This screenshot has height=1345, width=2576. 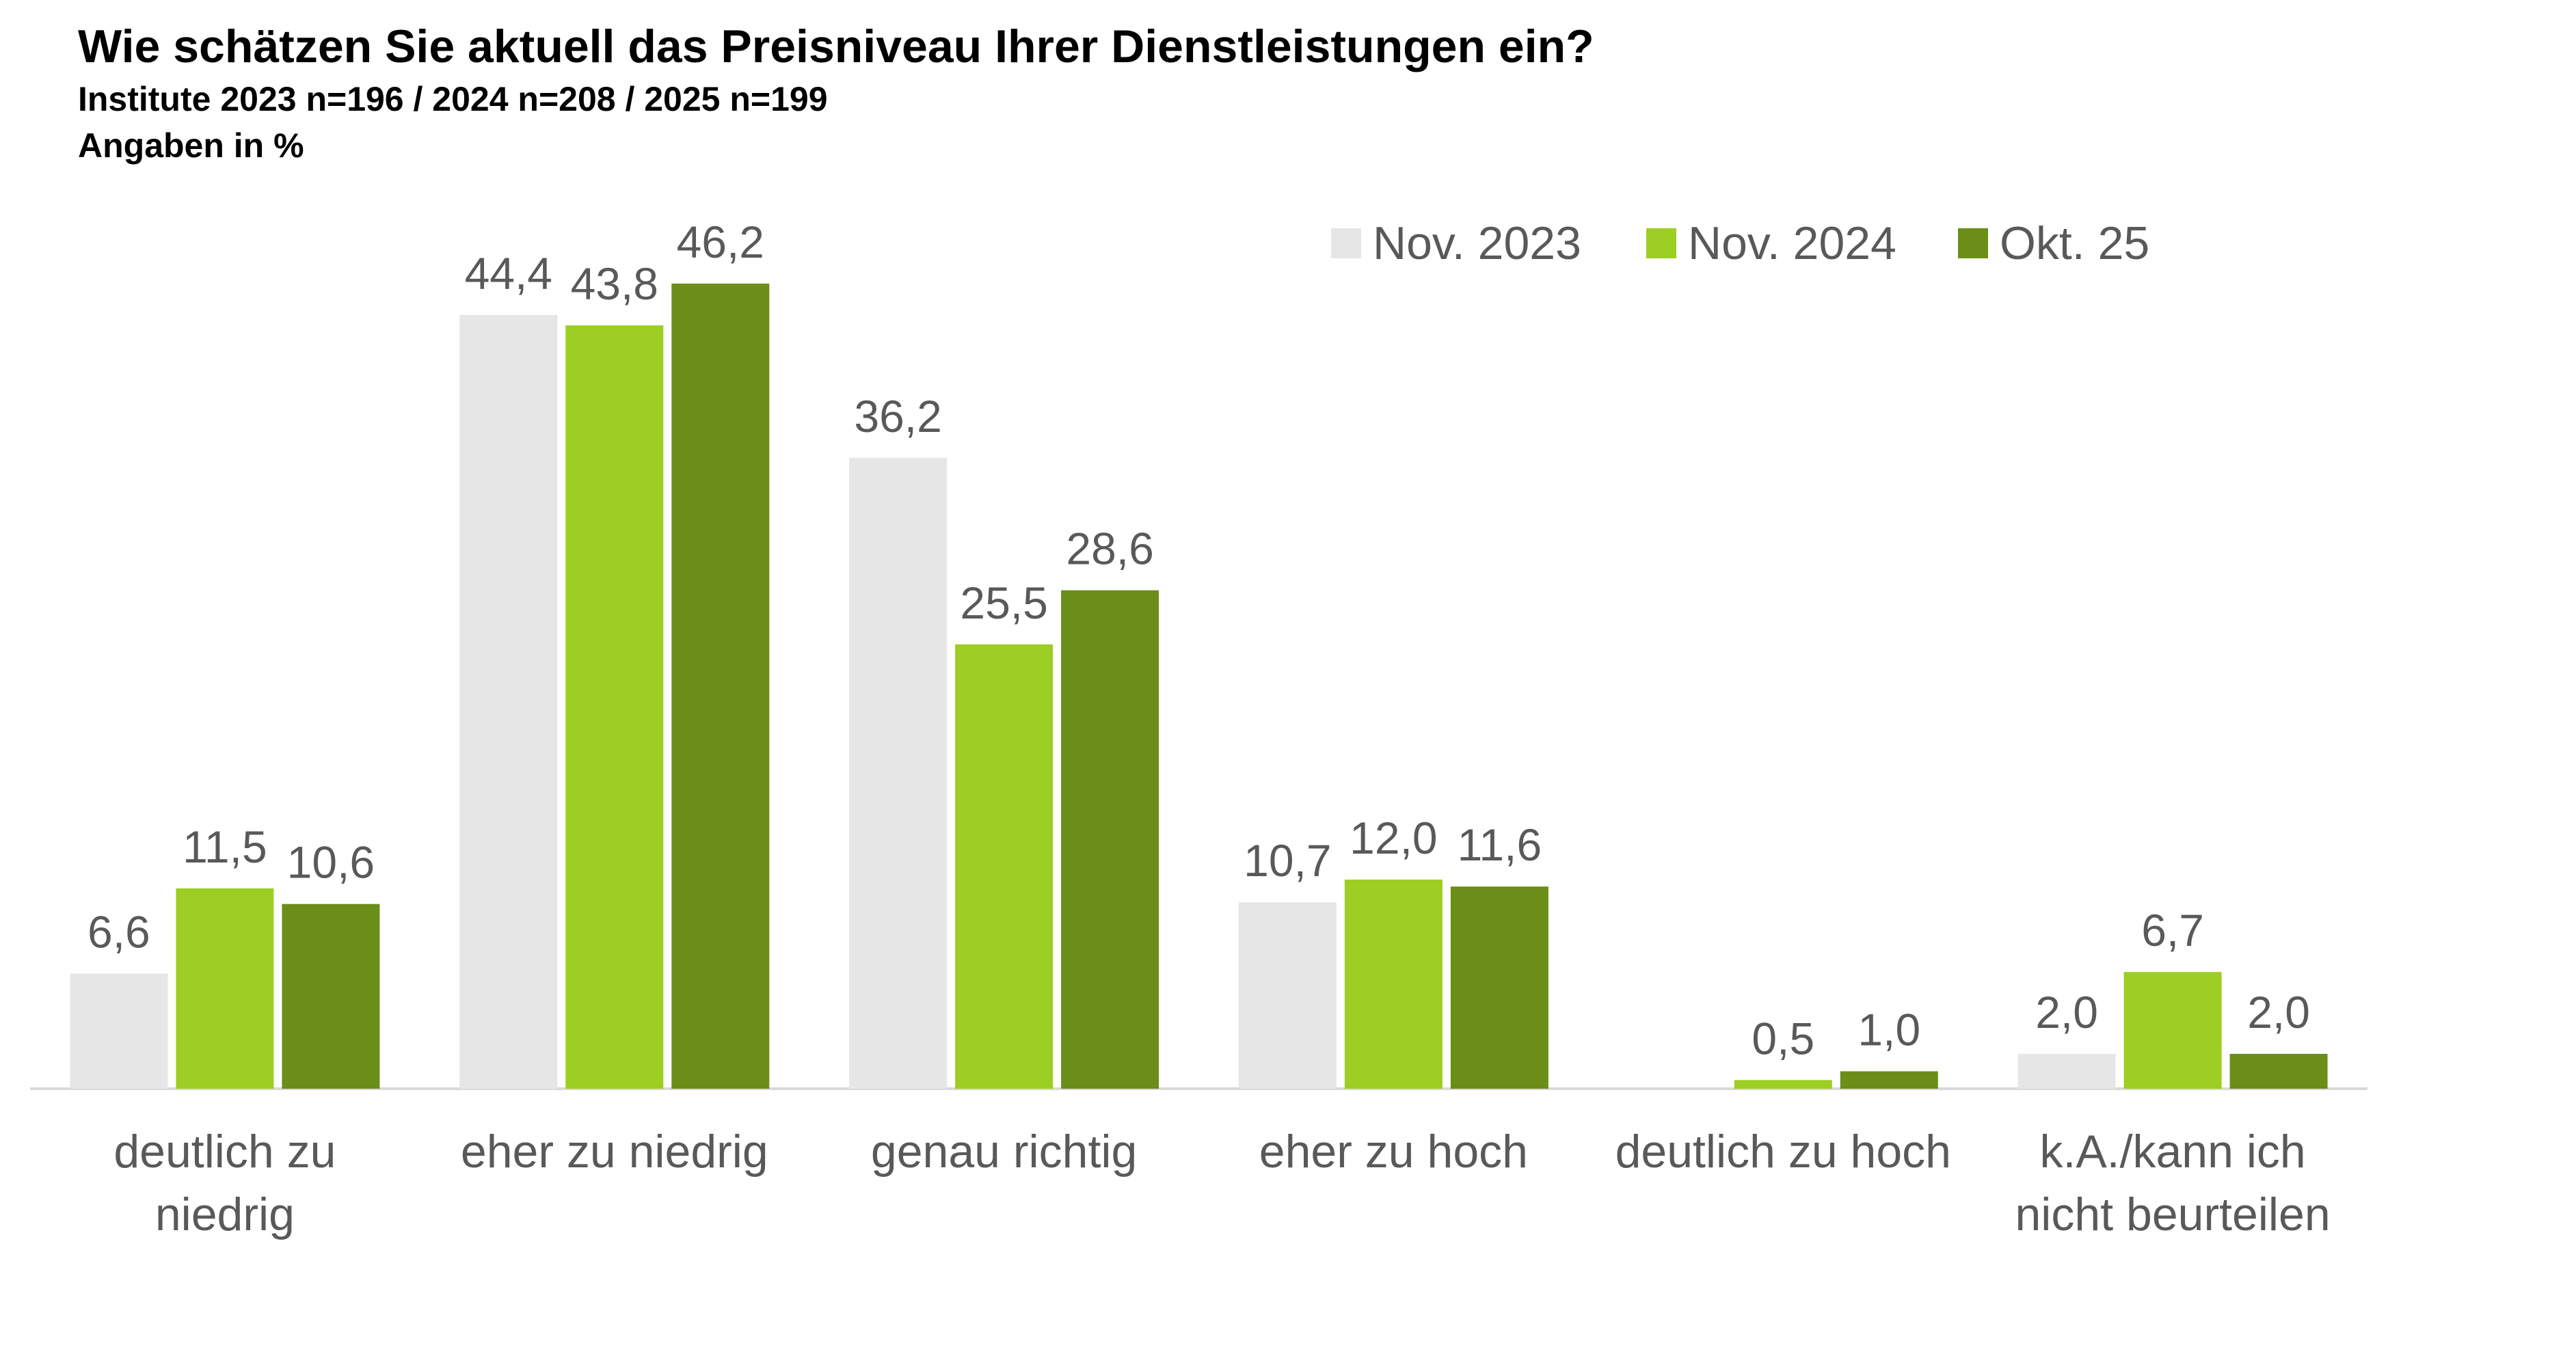 What do you see at coordinates (2075, 243) in the screenshot?
I see `legend-label: Okt. 25` at bounding box center [2075, 243].